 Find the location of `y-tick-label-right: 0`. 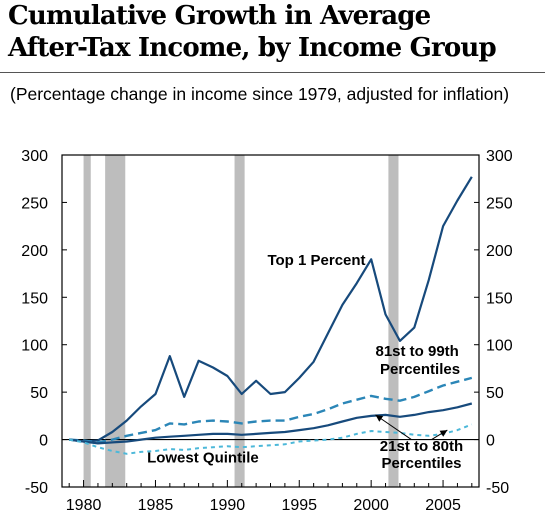

y-tick-label-right: 0 is located at coordinates (490, 441).